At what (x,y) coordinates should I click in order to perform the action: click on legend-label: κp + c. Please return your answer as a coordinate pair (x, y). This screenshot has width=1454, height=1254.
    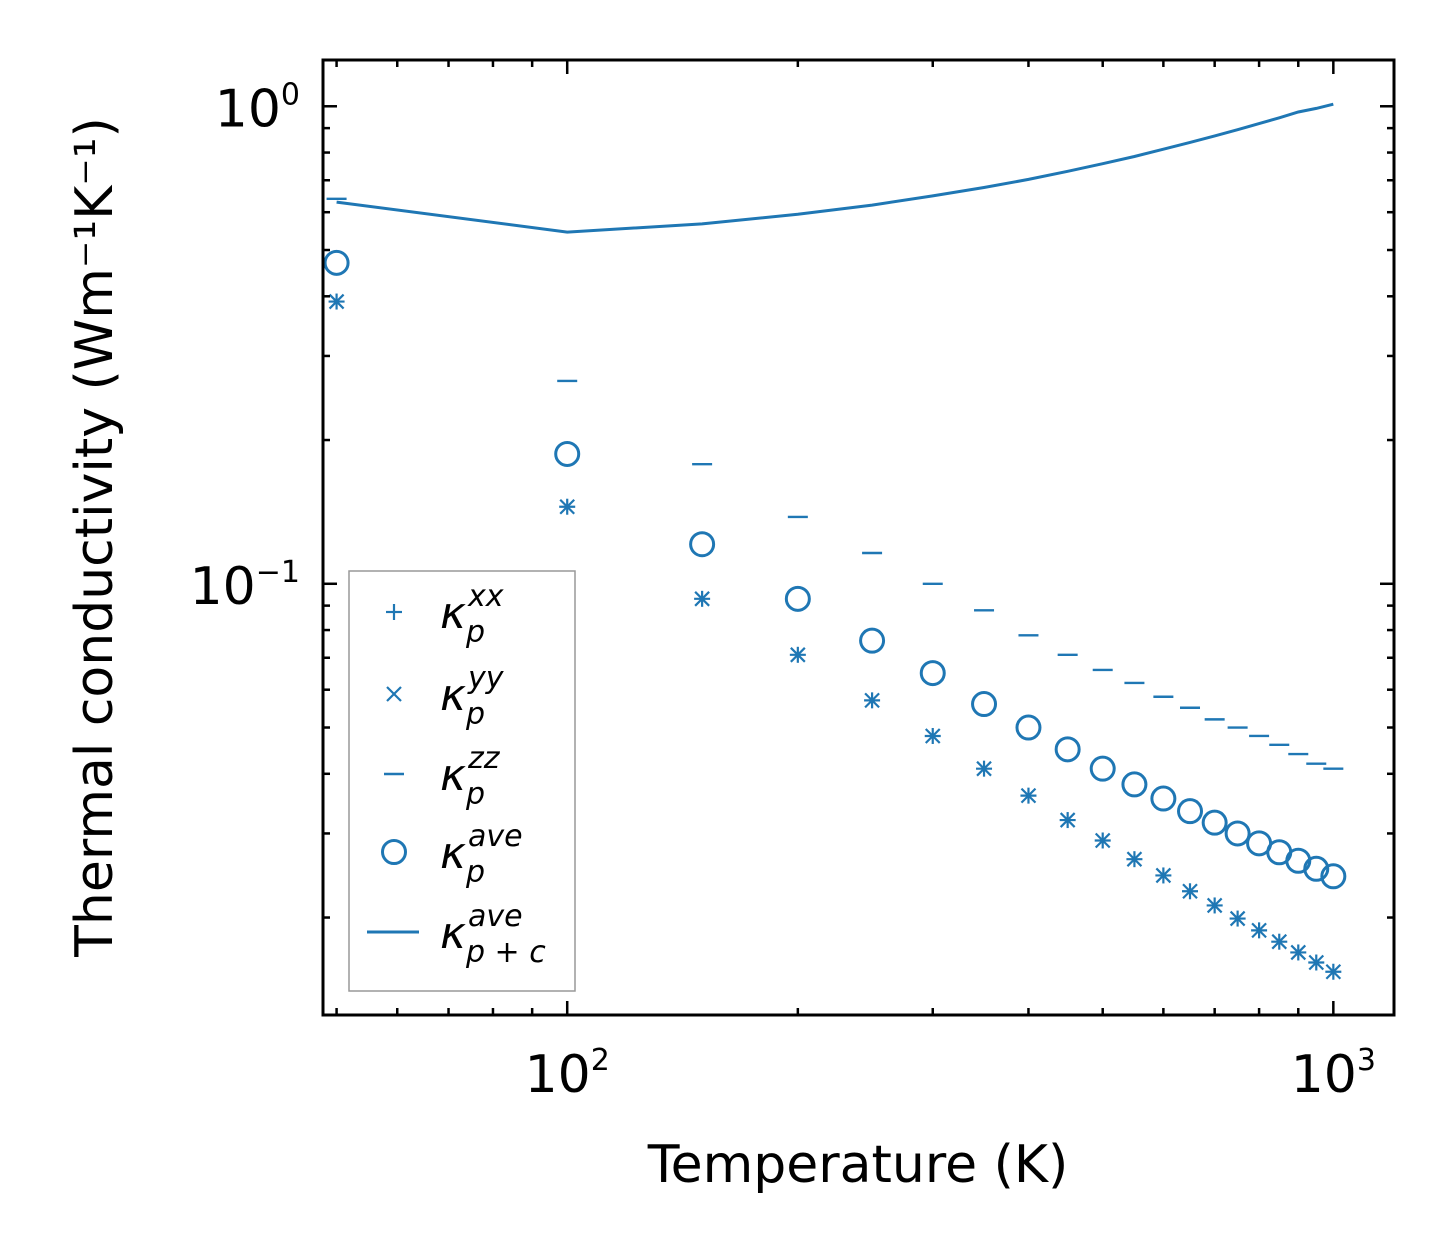
    Looking at the image, I should click on (493, 939).